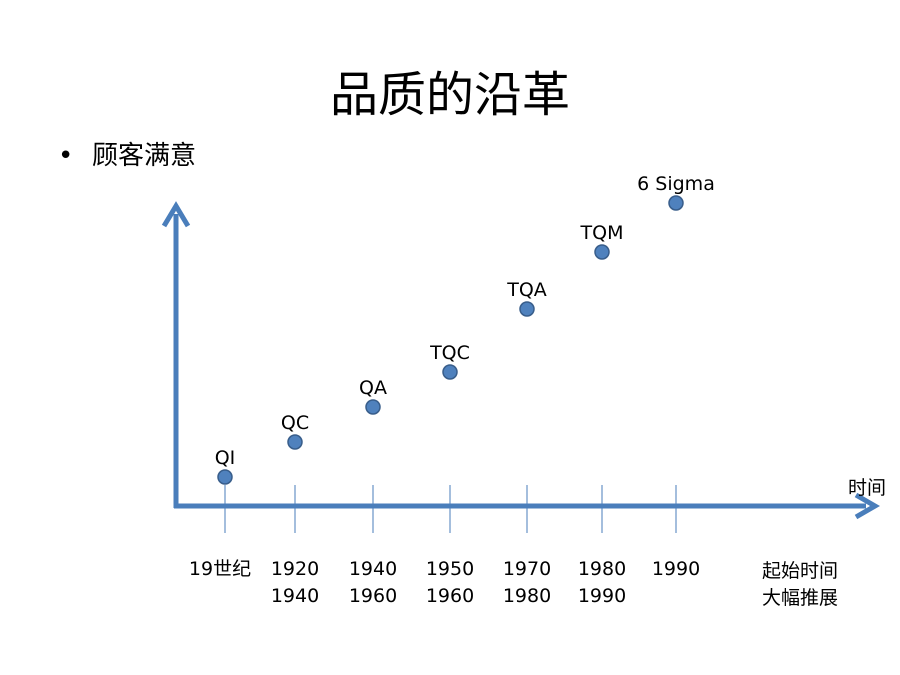 The width and height of the screenshot is (900, 675). I want to click on bullet-item: • 顾客满意, so click(127, 156).